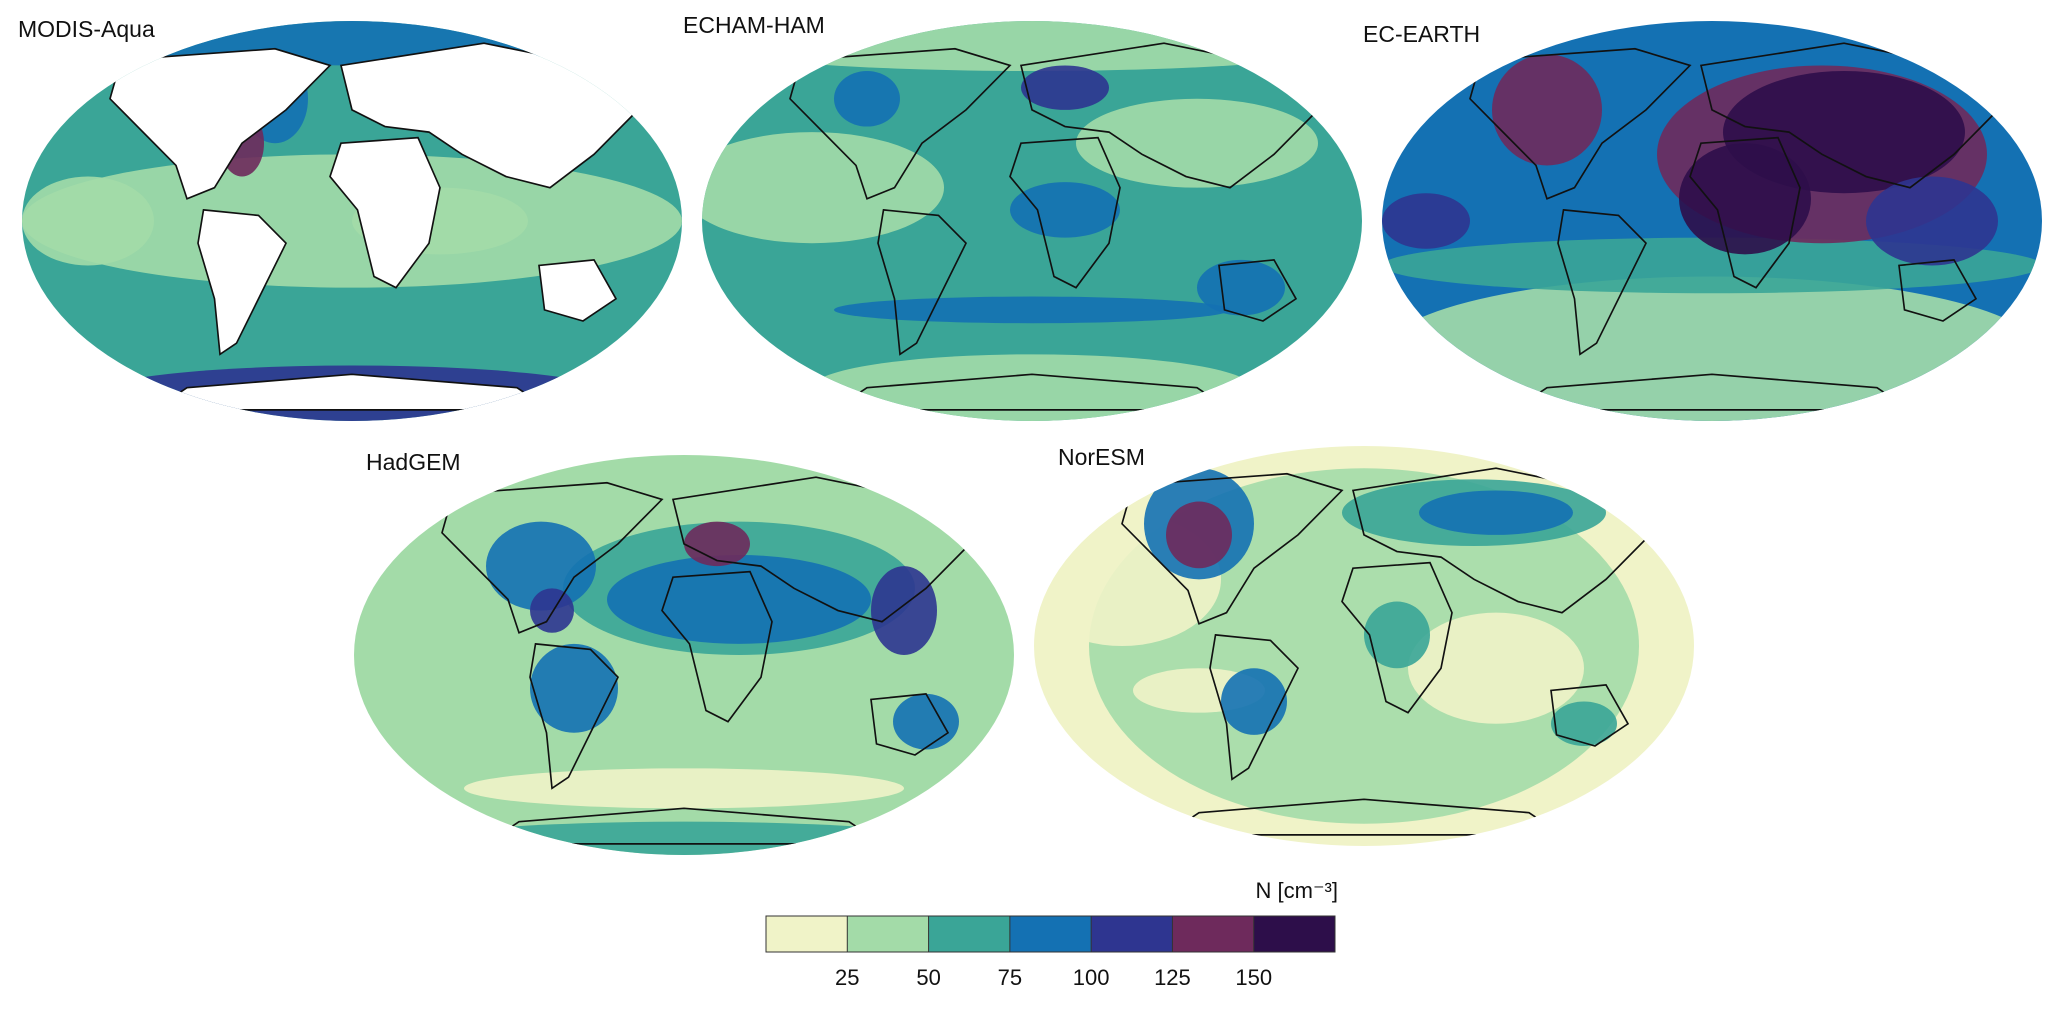 This screenshot has width=2067, height=1011. I want to click on panel-title: MODIS-Aqua, so click(86, 29).